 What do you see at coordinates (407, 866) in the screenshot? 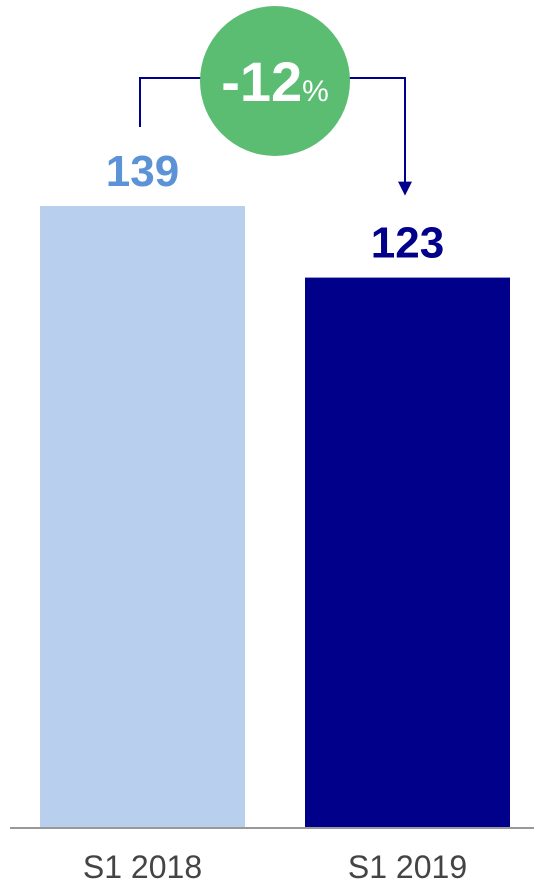
I see `category-label-s1-2019: S1 2019` at bounding box center [407, 866].